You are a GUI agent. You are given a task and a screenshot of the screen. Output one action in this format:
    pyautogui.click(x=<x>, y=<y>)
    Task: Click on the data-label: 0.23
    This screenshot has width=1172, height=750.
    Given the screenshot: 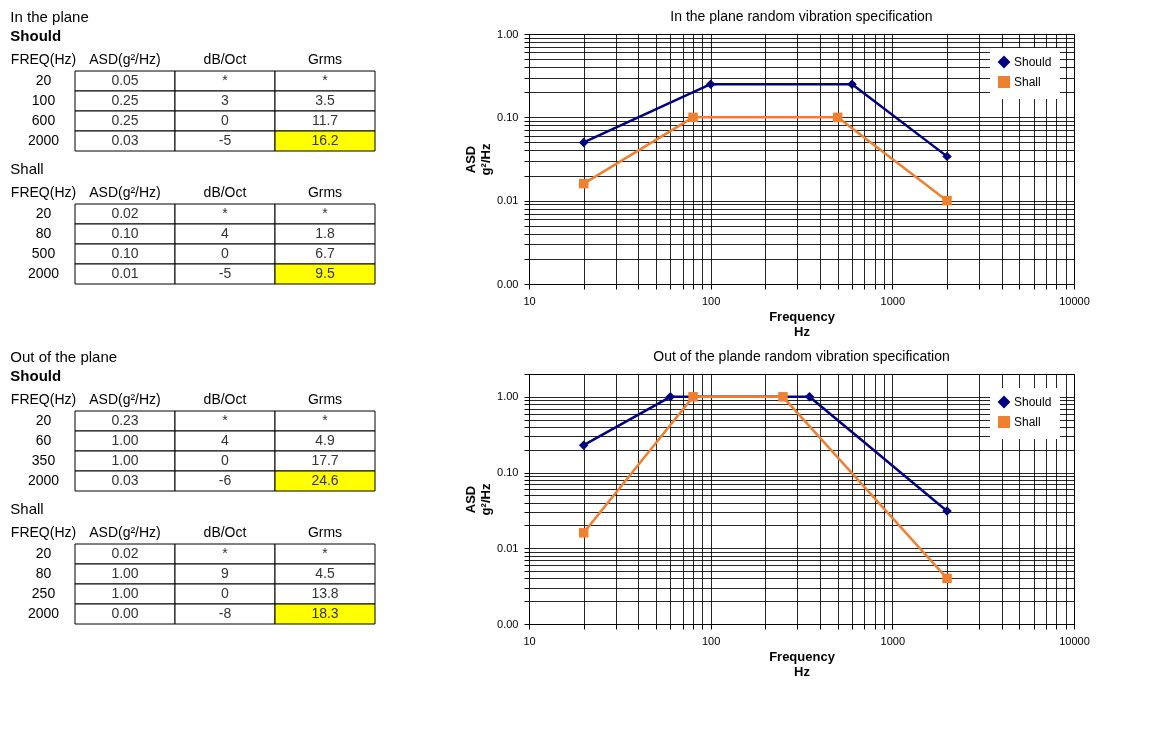 What is the action you would take?
    pyautogui.click(x=125, y=420)
    